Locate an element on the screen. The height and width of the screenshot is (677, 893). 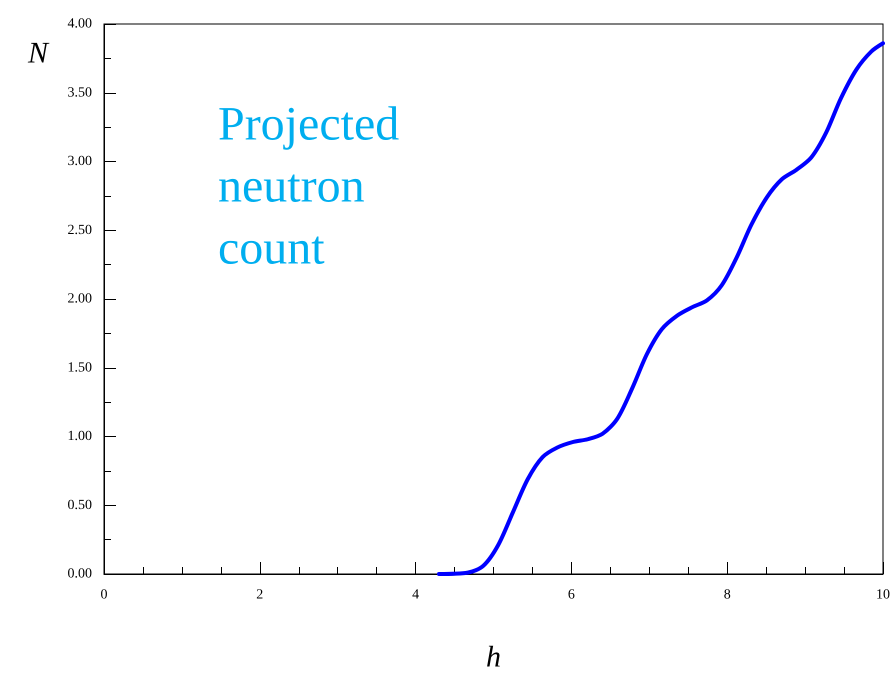
y-tick-label: 0.50 is located at coordinates (80, 505).